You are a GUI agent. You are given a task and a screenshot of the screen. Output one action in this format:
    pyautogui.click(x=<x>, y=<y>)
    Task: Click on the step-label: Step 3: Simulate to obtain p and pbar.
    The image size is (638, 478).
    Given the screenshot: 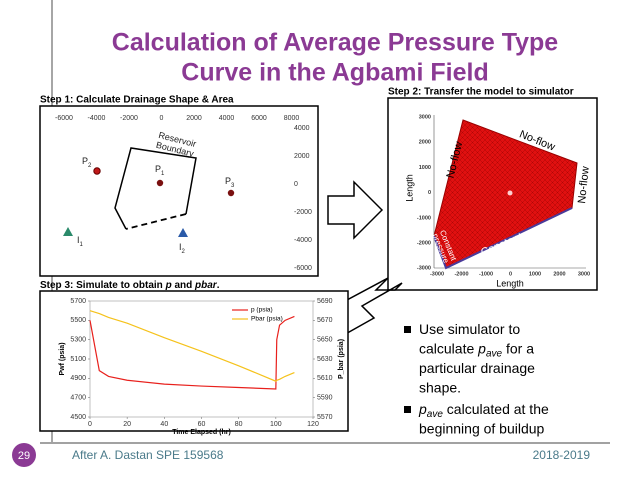 What is the action you would take?
    pyautogui.click(x=130, y=285)
    